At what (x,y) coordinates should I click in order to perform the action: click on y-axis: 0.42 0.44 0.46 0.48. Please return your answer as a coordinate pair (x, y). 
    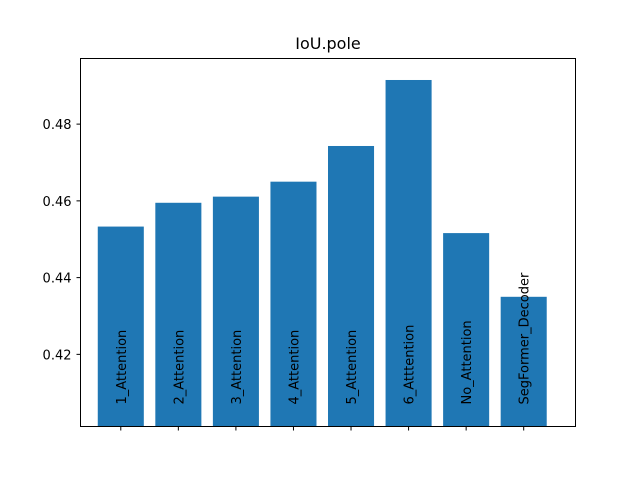
    Looking at the image, I should click on (62, 240).